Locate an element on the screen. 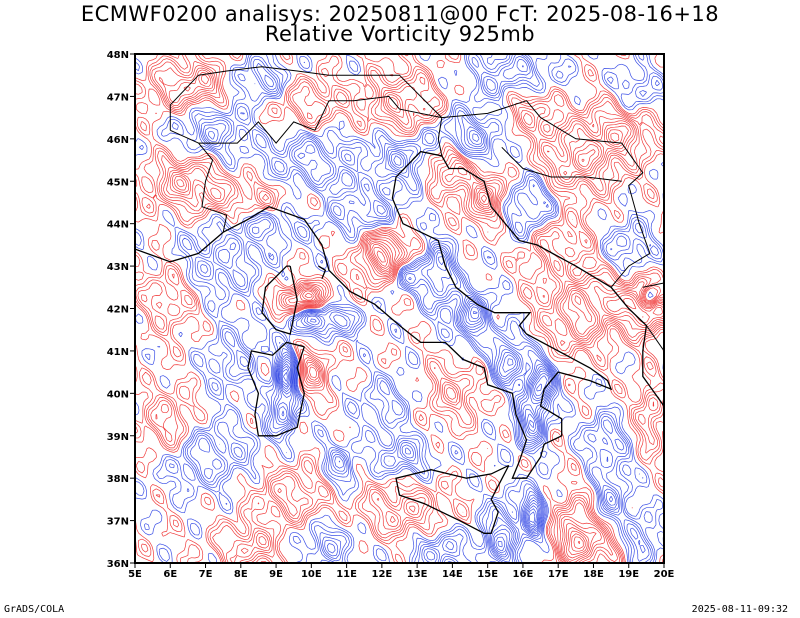  lon-tick-label: 10E is located at coordinates (311, 574).